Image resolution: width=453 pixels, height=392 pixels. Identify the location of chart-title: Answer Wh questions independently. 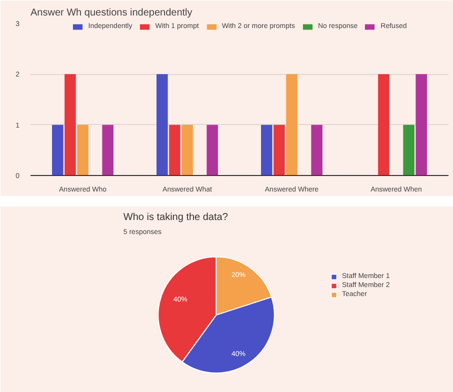
(111, 13).